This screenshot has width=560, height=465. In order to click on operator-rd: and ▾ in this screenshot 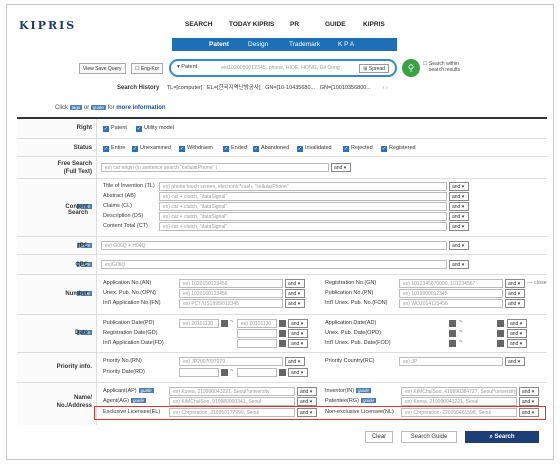, I will do `click(298, 372)`.